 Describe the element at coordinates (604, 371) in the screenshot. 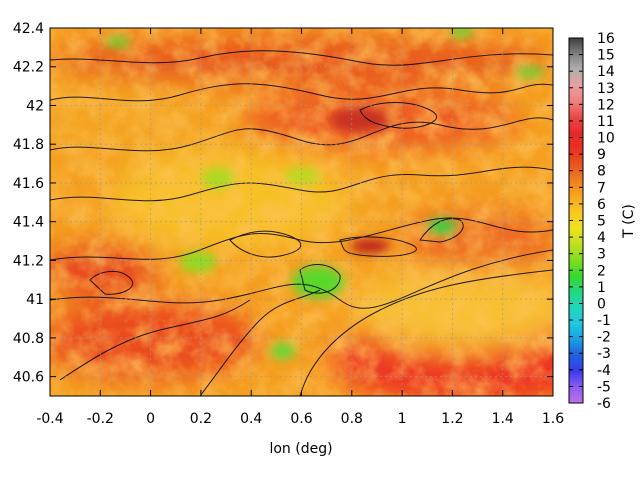

I see `colorbar-tick-label: -4` at that location.